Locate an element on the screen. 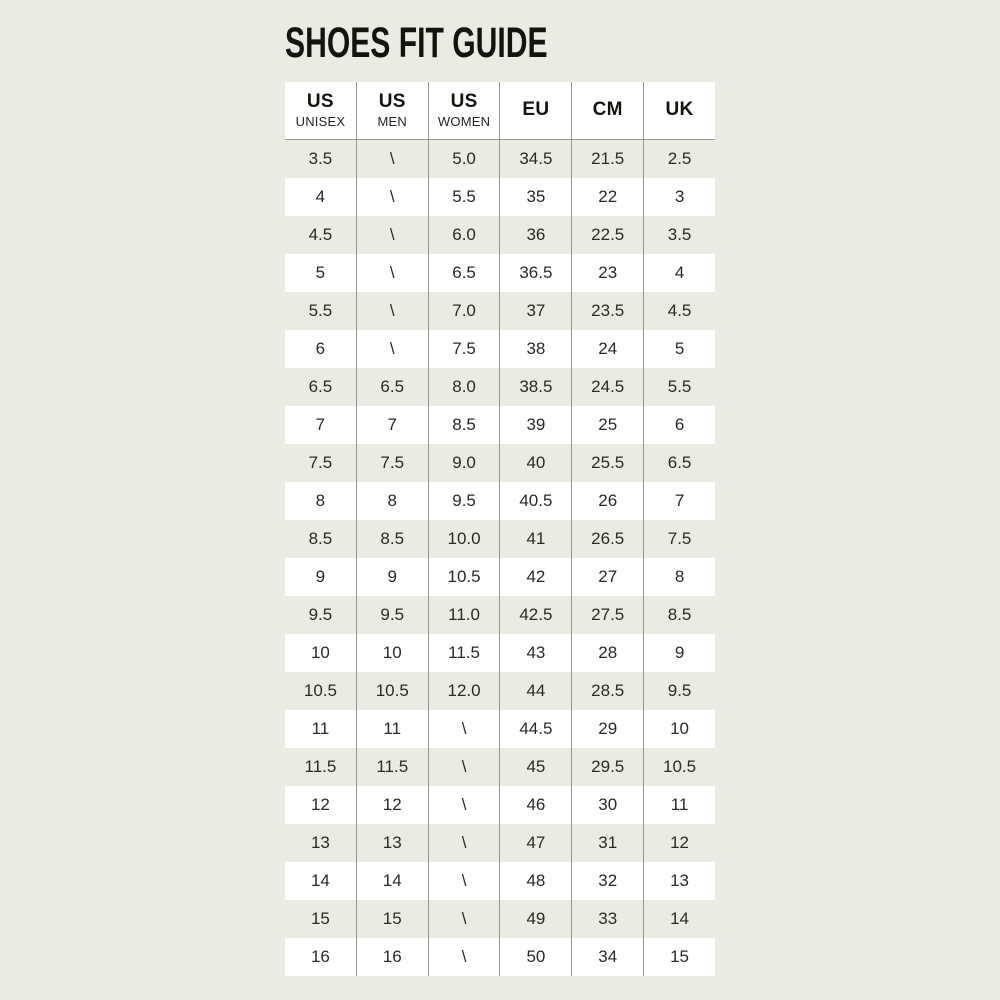 The width and height of the screenshot is (1000, 1000). table-cell: 45 is located at coordinates (535, 767).